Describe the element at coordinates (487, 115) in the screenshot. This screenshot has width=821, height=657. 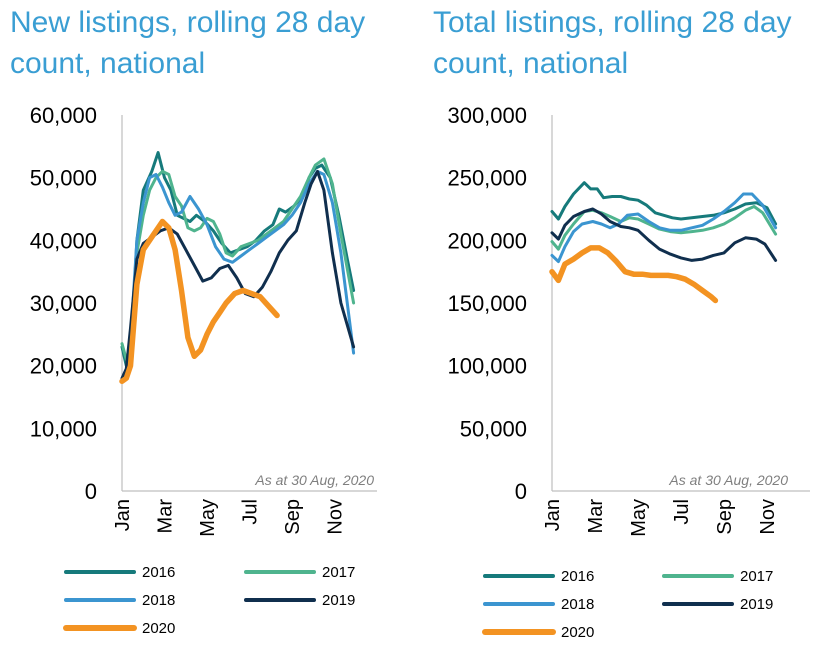
I see `y-tick-label: 300,000` at that location.